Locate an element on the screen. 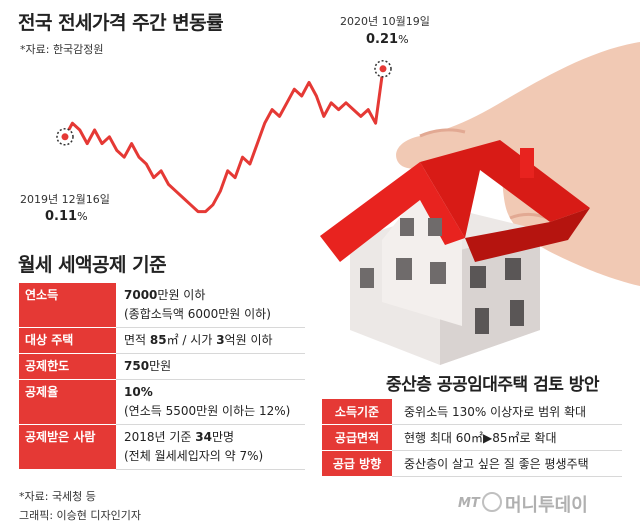 The height and width of the screenshot is (526, 640). table-row: 공제받은 사람 2018년 기준 34만명 (전체 월세세입자의 약 7%) is located at coordinates (162, 447).